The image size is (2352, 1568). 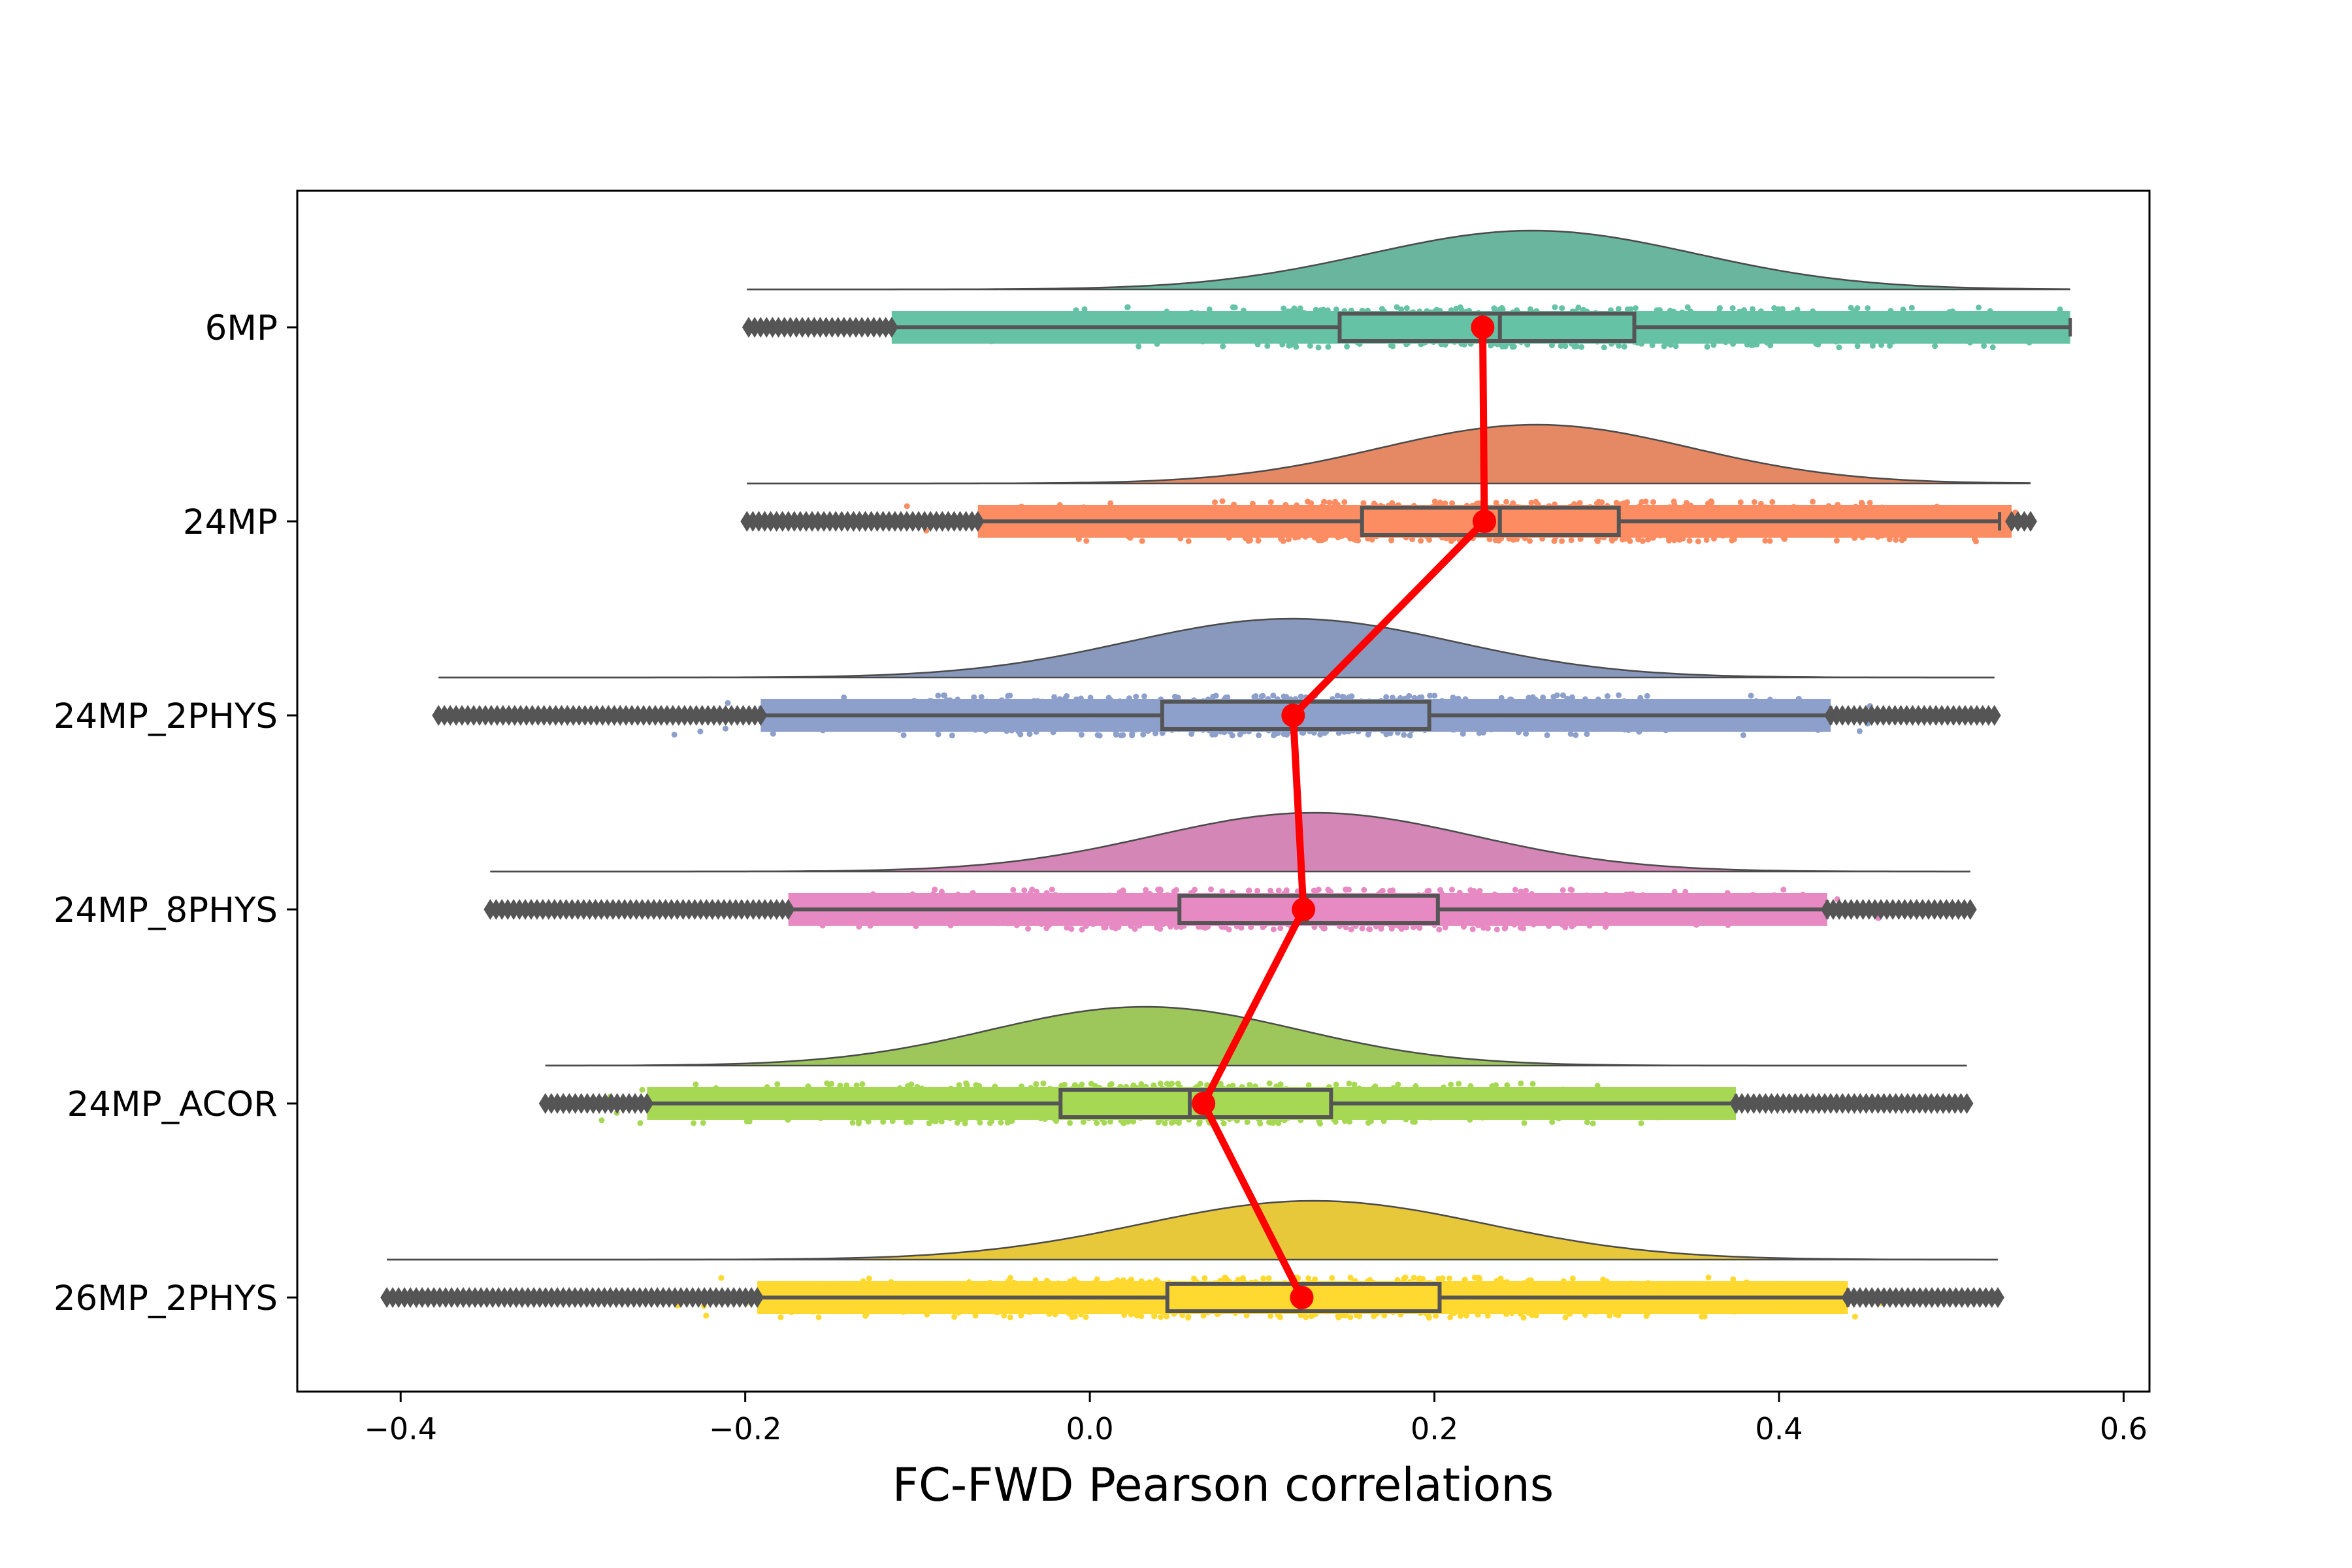 I want to click on y-category-label: 24MP_8PHYS, so click(x=166, y=910).